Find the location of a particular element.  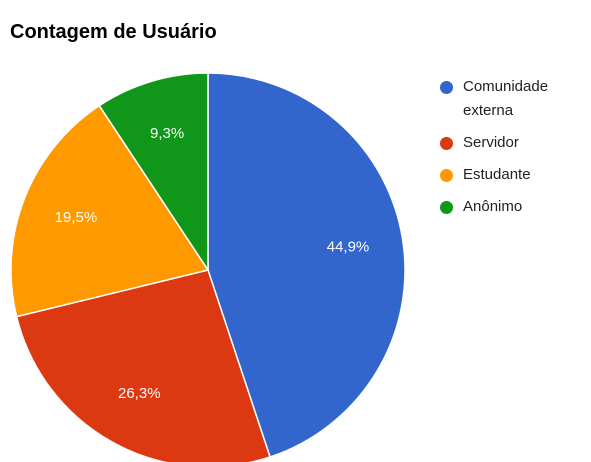

slice-label: 9,3% is located at coordinates (167, 133).